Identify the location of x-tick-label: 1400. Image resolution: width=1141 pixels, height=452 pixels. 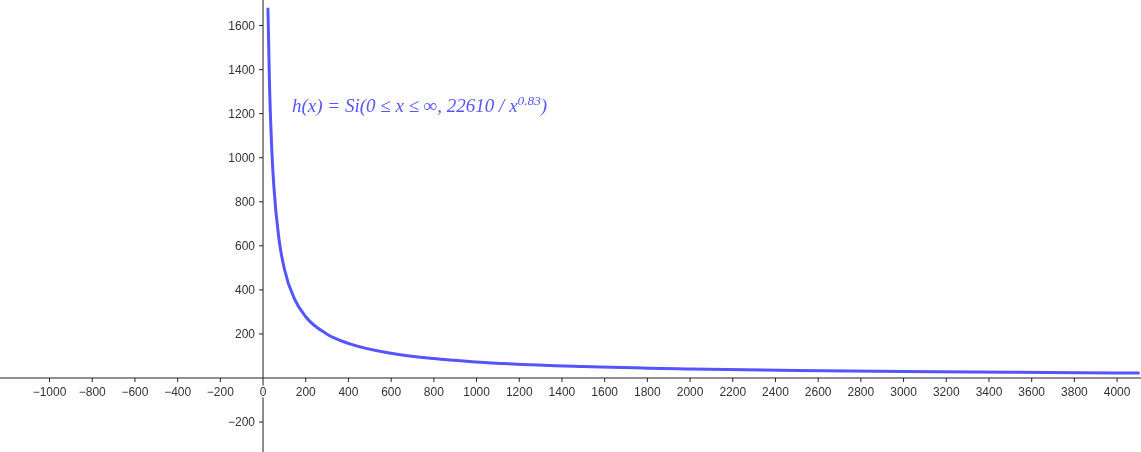
(562, 391).